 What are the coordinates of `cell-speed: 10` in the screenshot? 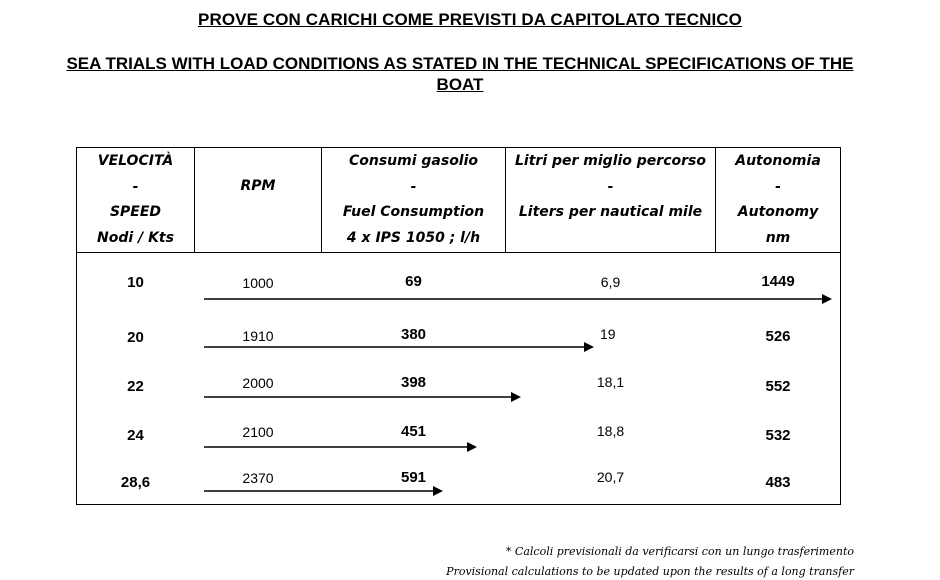 It's located at (135, 282).